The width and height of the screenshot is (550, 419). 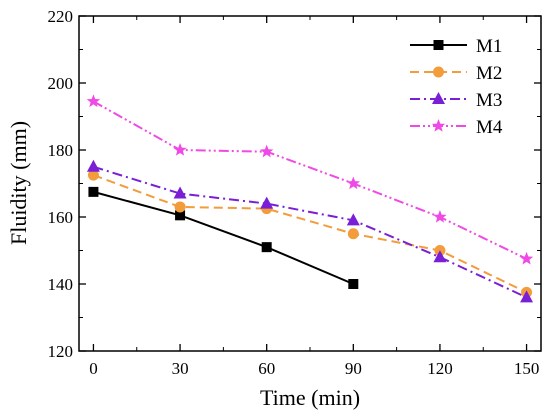 I want to click on y-tick-label: 120, so click(x=61, y=351).